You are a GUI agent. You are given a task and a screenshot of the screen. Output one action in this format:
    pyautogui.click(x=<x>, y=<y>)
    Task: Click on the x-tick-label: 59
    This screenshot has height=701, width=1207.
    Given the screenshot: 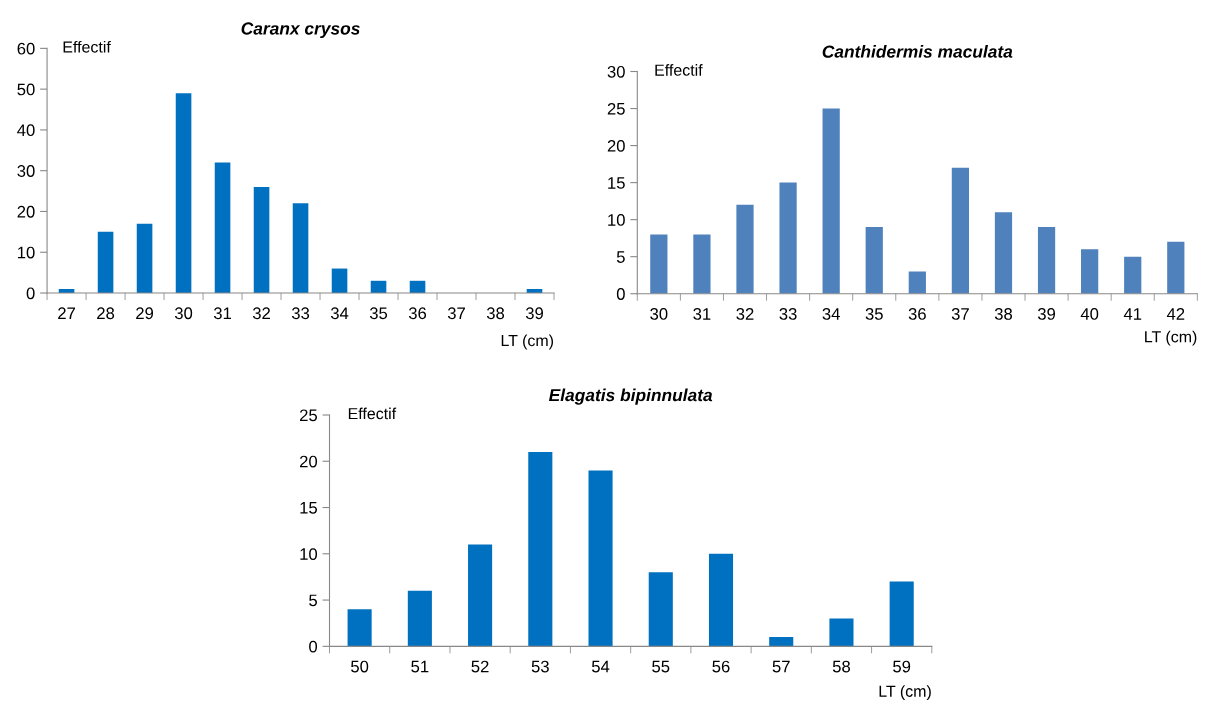 What is the action you would take?
    pyautogui.click(x=902, y=666)
    